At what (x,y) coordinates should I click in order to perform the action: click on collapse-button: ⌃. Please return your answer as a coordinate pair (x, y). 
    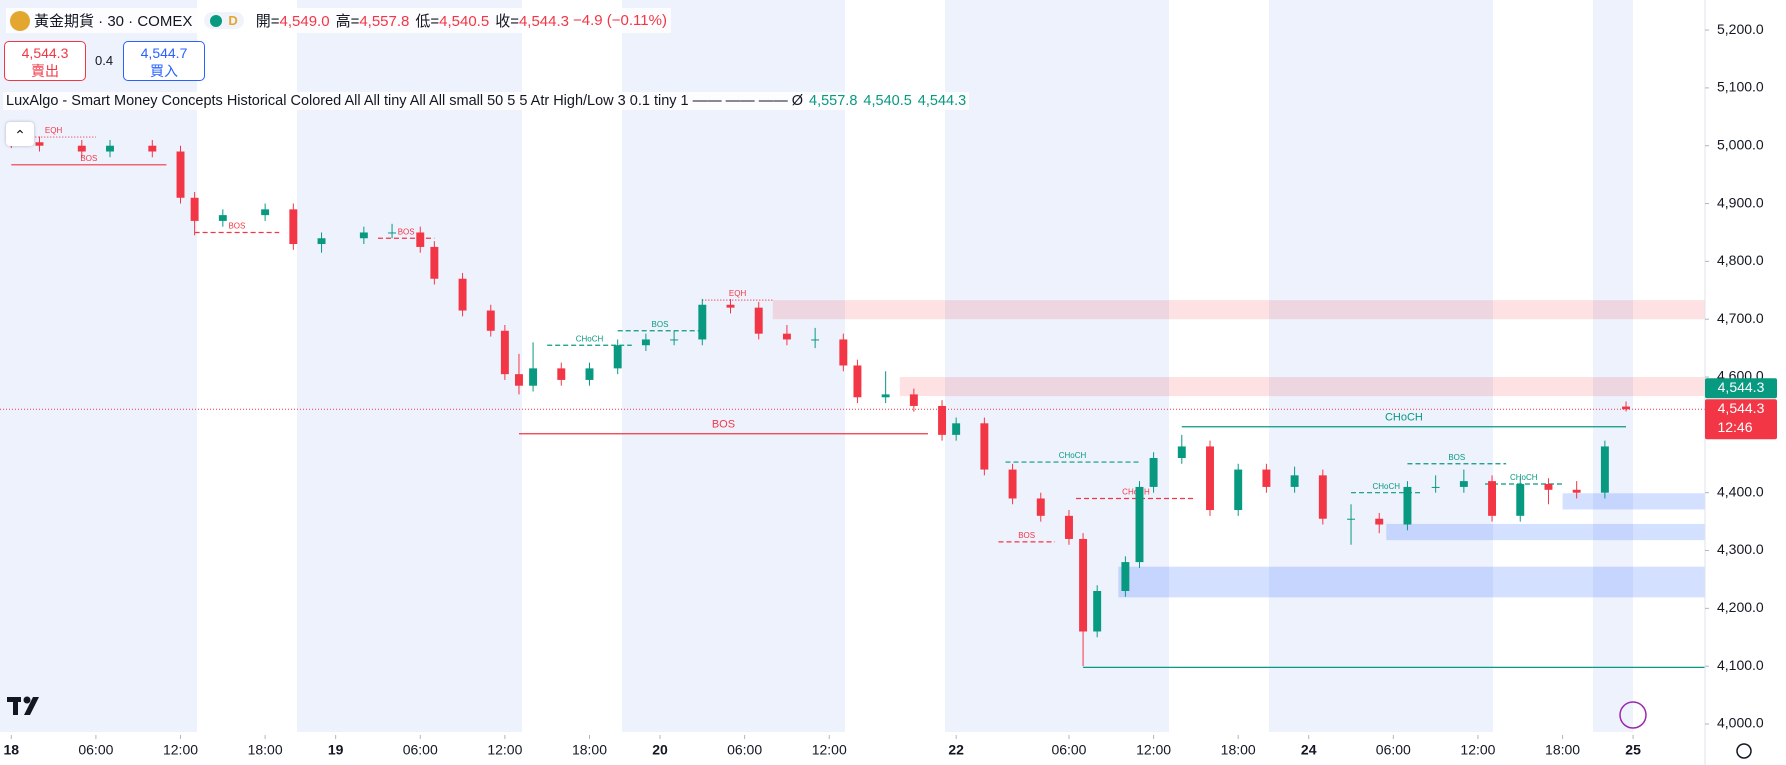
    Looking at the image, I should click on (20, 134).